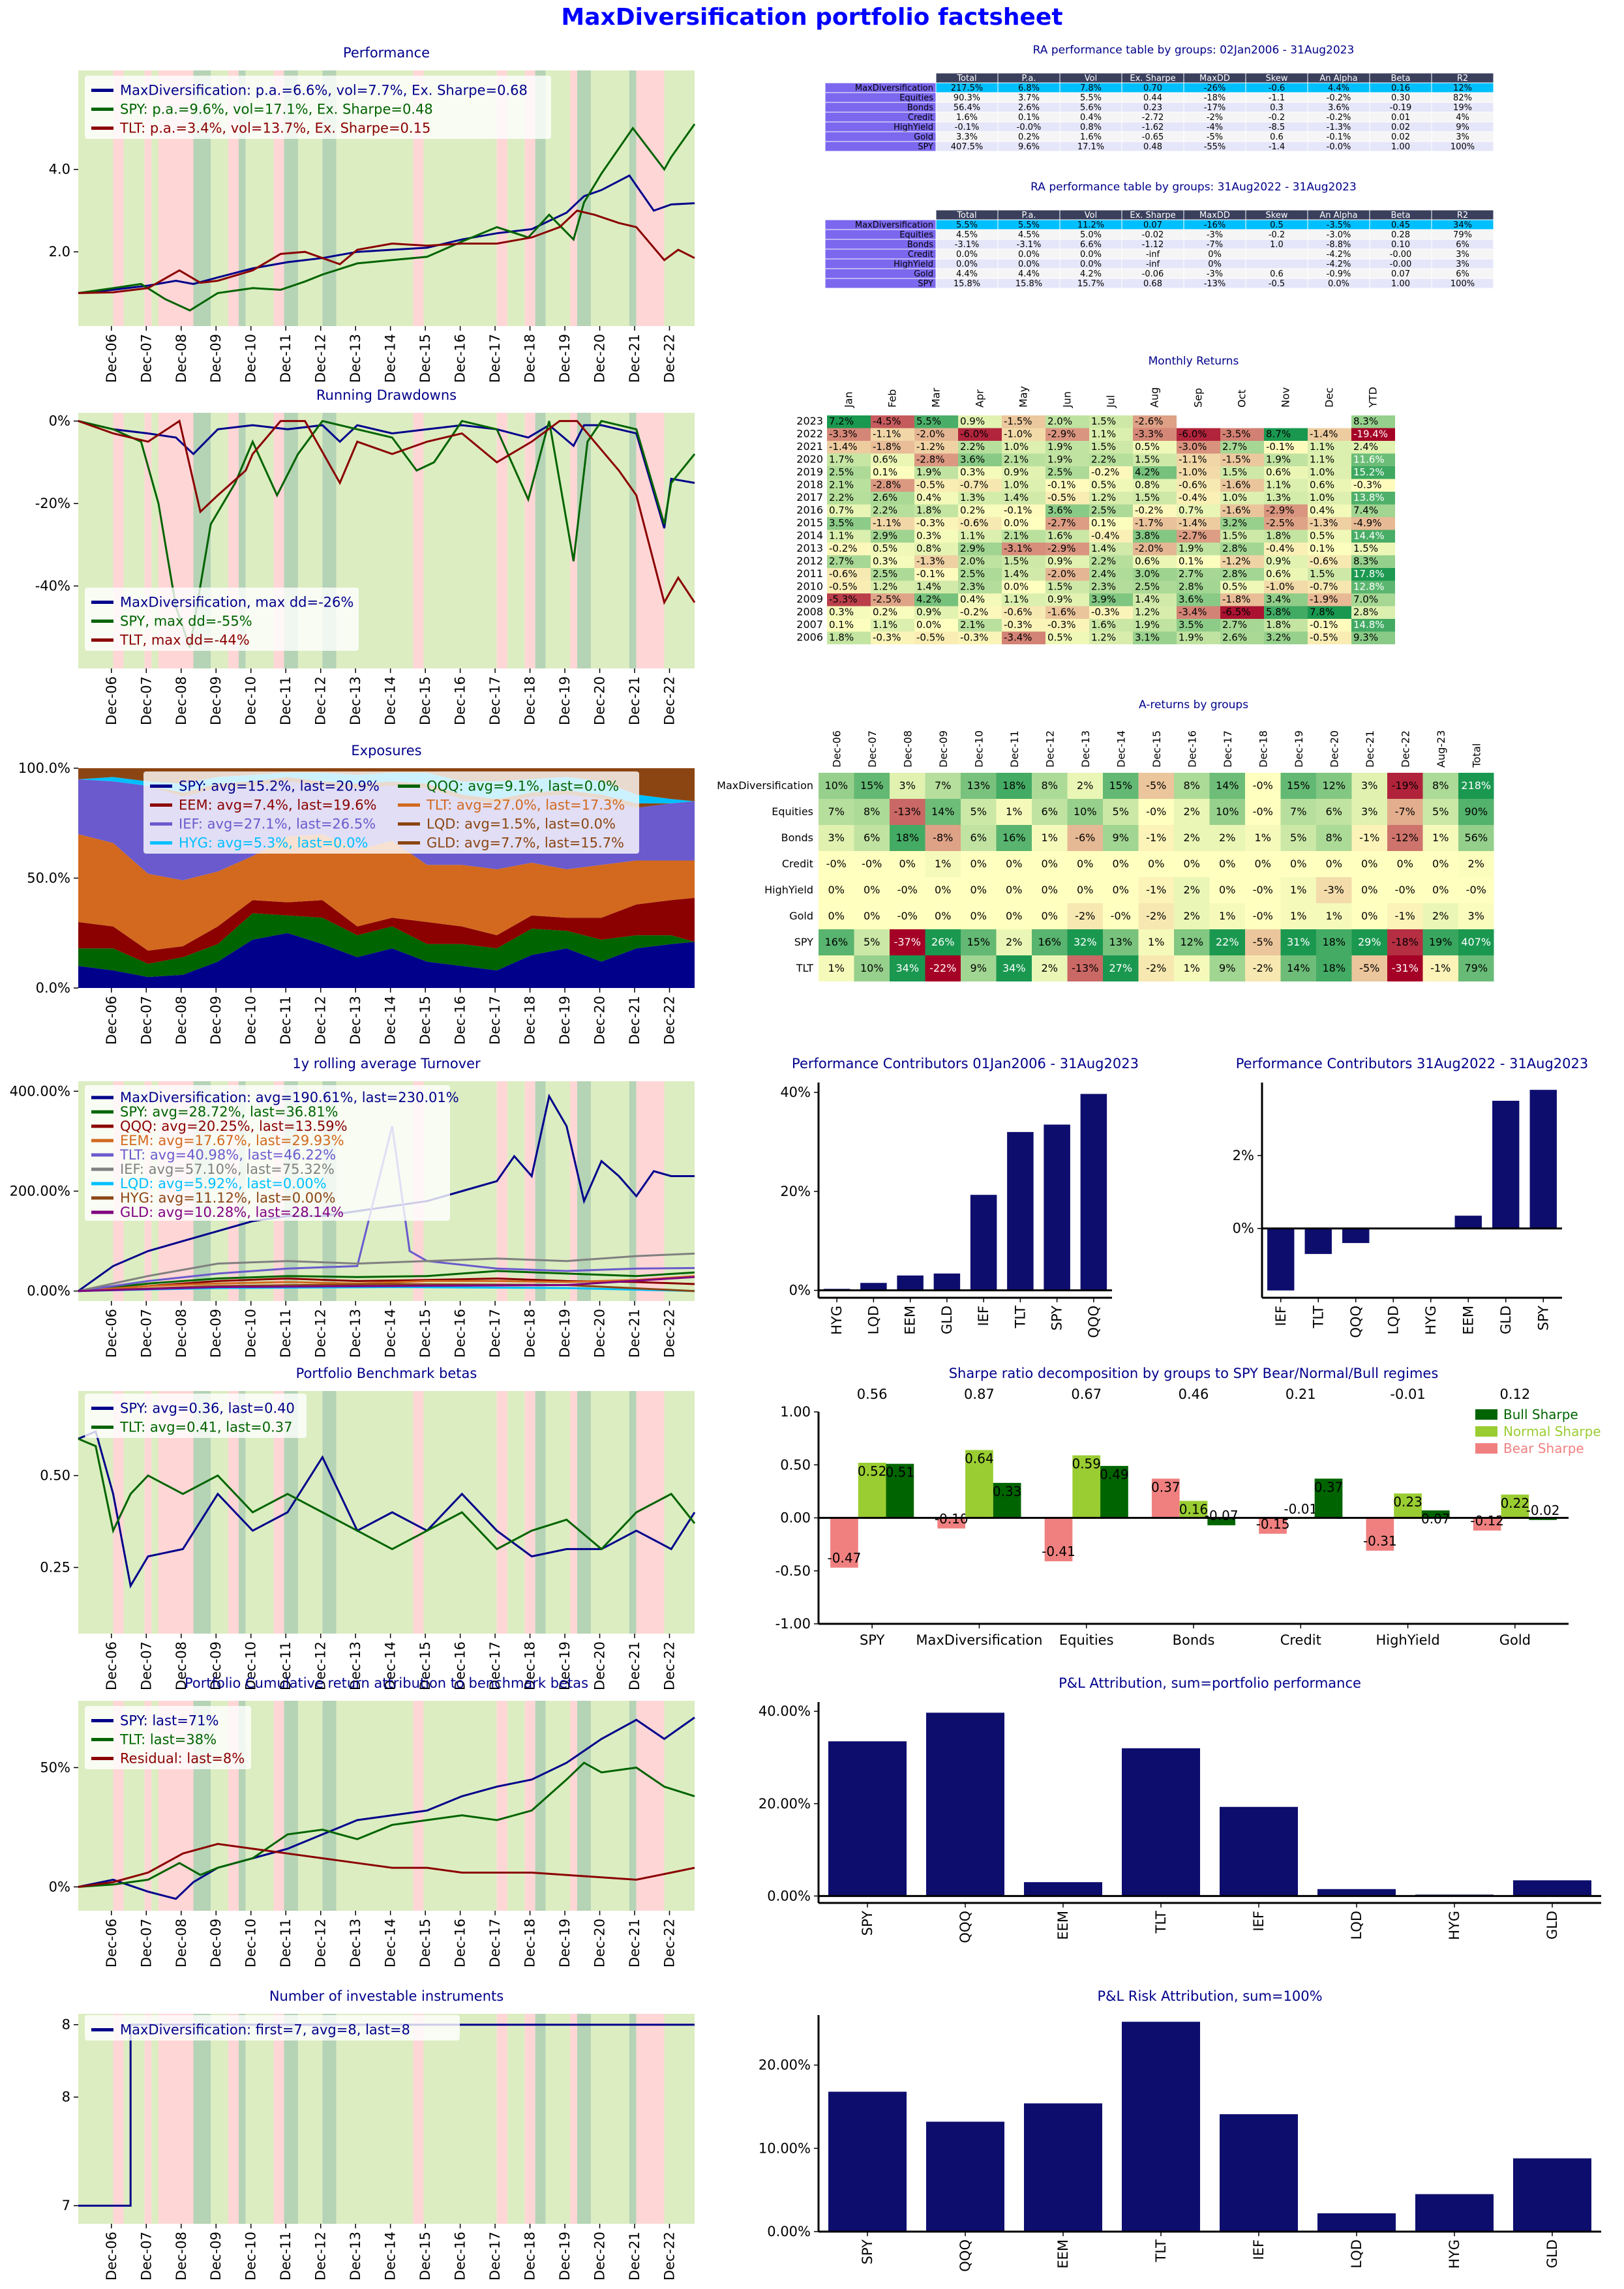  Describe the element at coordinates (1103, 485) in the screenshot. I see `heatmap-cell-value: 0.5%` at that location.